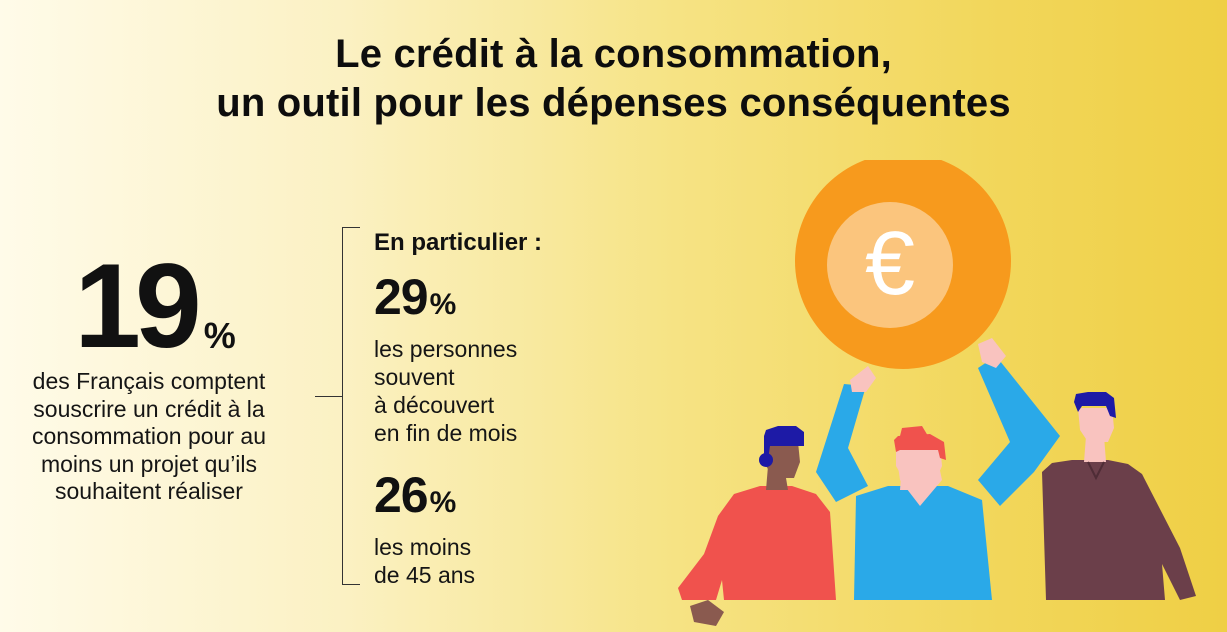 The image size is (1227, 632). What do you see at coordinates (766, 460) in the screenshot?
I see `person-left-hair-bun` at bounding box center [766, 460].